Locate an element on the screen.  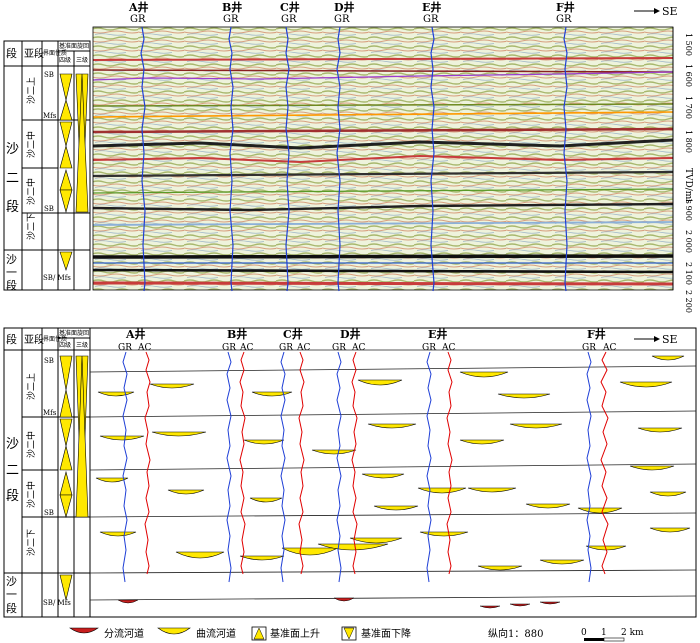
bottom-header-surface: 界面性质 is located at coordinates (55, 339).